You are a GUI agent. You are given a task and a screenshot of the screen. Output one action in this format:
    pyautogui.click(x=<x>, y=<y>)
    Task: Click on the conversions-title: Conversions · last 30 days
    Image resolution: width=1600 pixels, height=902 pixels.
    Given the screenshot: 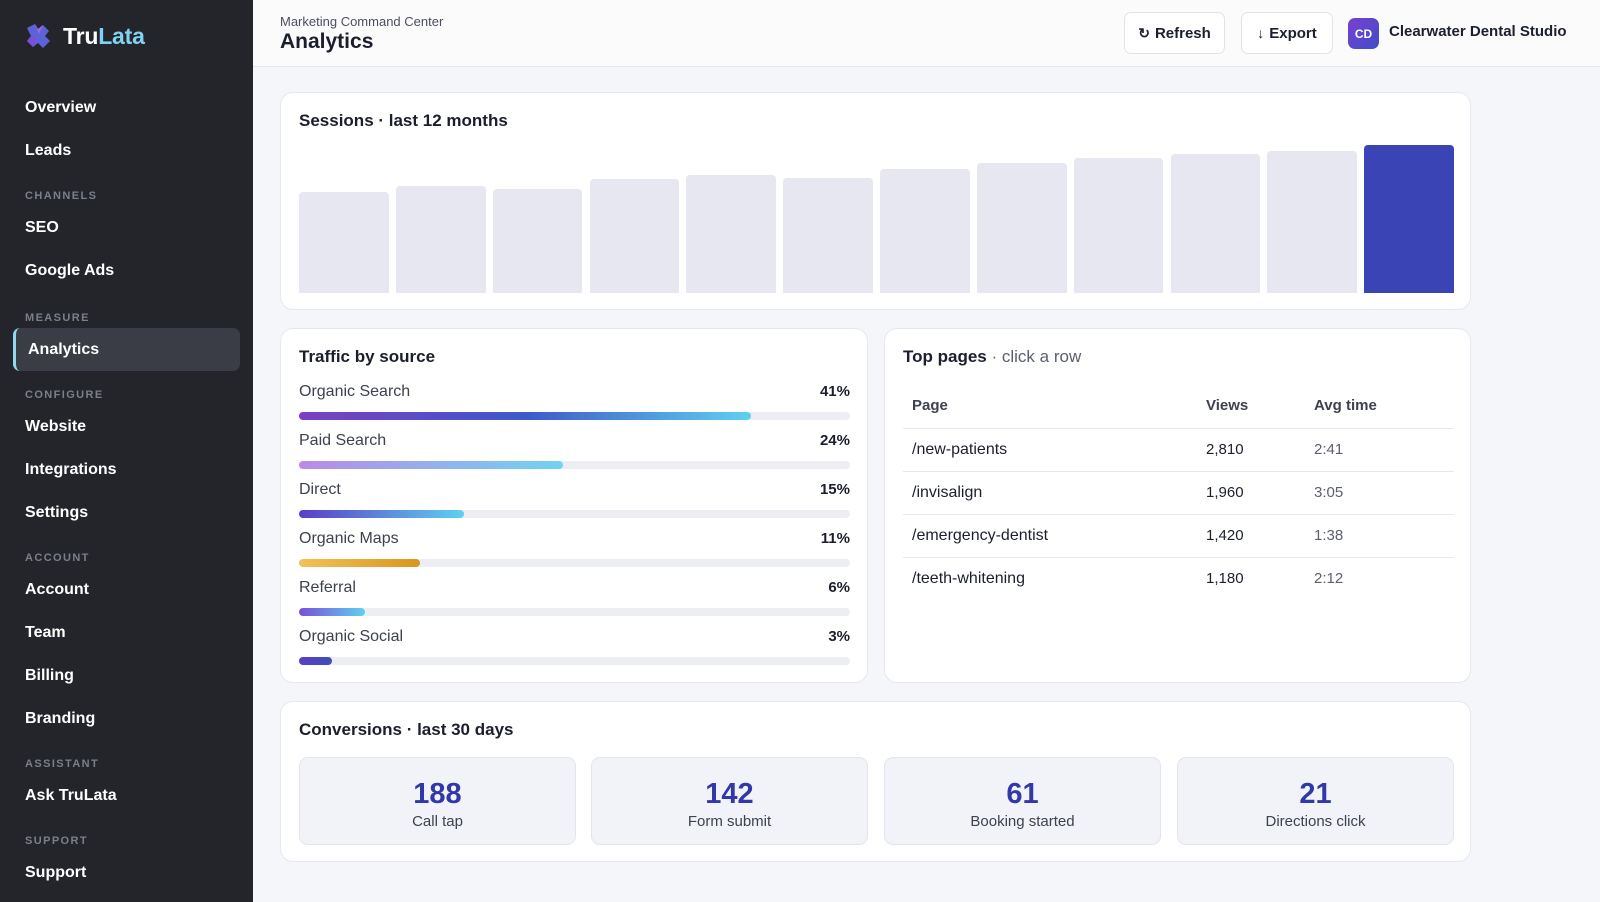 What is the action you would take?
    pyautogui.click(x=406, y=729)
    